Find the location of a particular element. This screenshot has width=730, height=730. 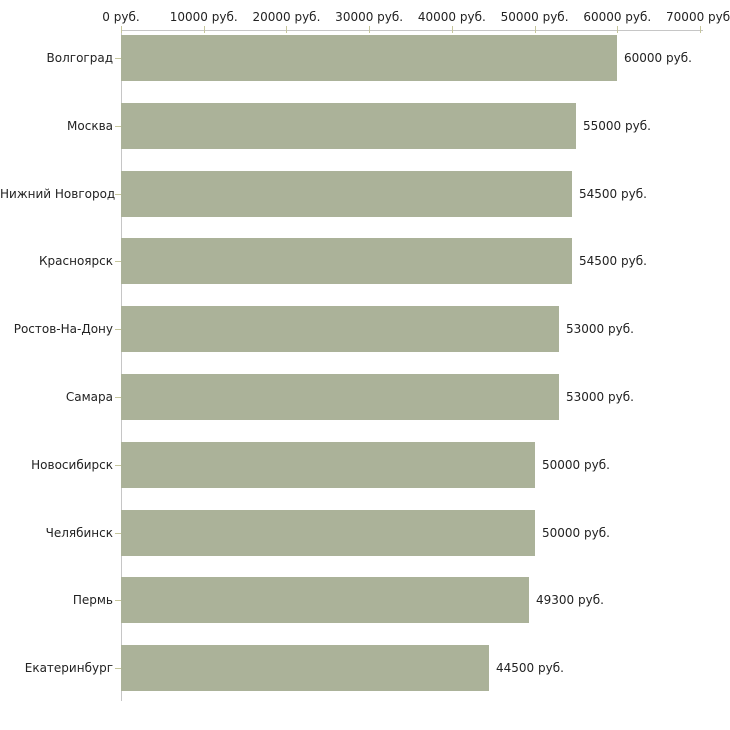

category-label: Новосибирск is located at coordinates (72, 464).